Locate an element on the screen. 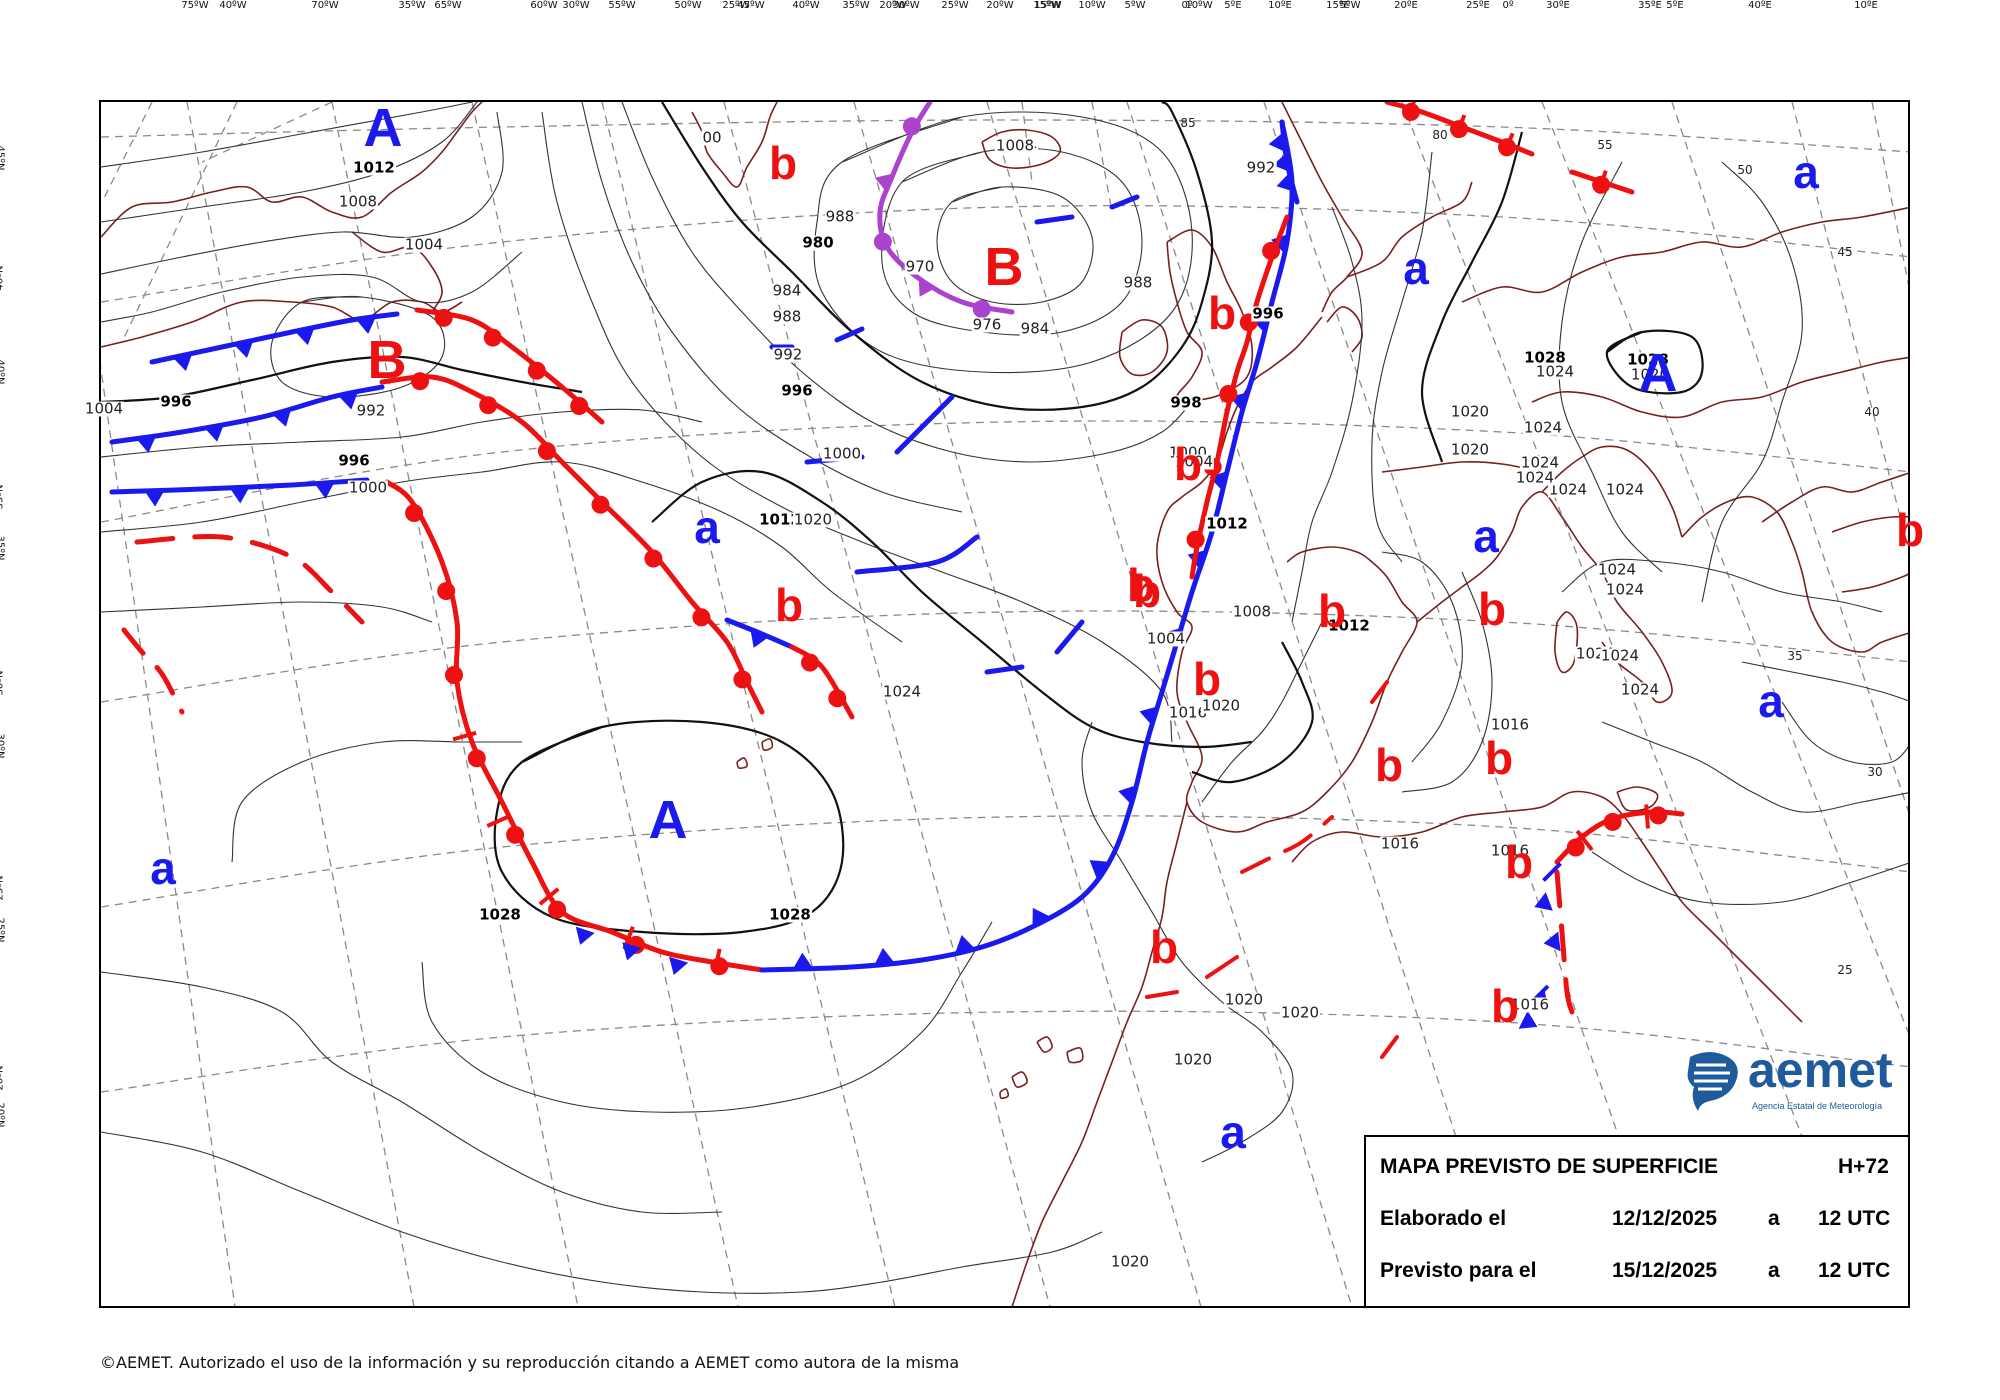 The width and height of the screenshot is (2000, 1400). valid-time: 12 UTC is located at coordinates (1854, 1270).